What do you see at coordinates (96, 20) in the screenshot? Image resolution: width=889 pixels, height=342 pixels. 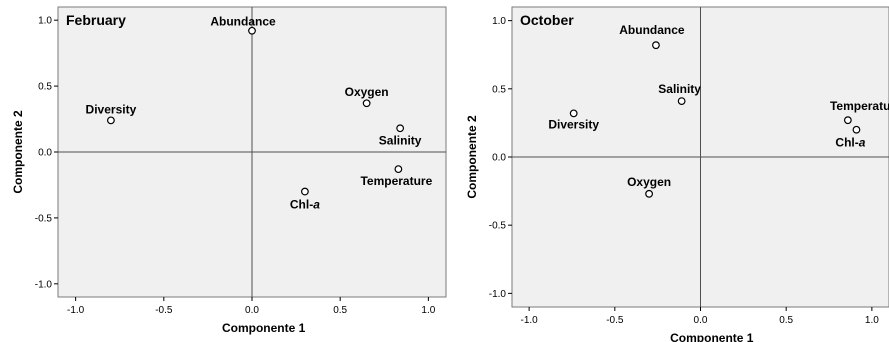 I see `panel-title: February` at bounding box center [96, 20].